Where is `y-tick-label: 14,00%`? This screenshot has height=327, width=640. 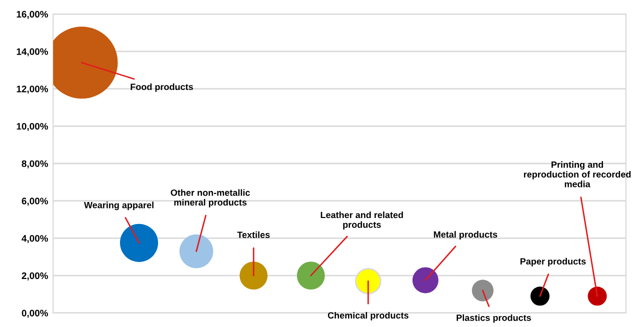
y-tick-label: 14,00% is located at coordinates (32, 52).